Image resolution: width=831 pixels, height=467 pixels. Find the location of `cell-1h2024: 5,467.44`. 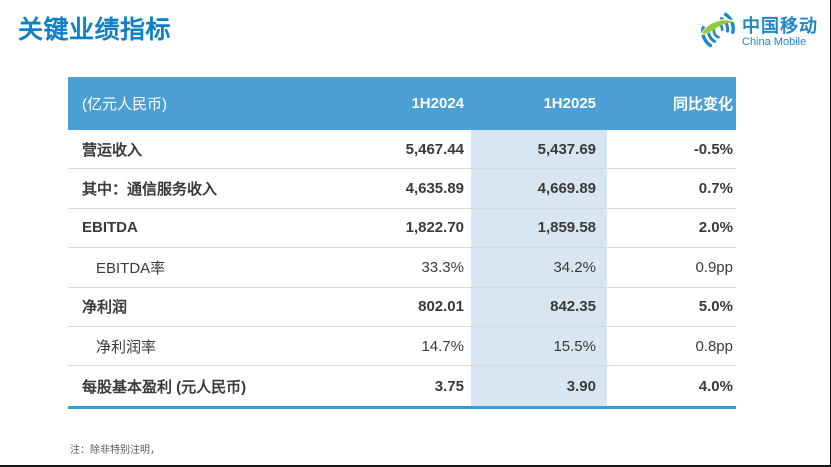

cell-1h2024: 5,467.44 is located at coordinates (434, 149).